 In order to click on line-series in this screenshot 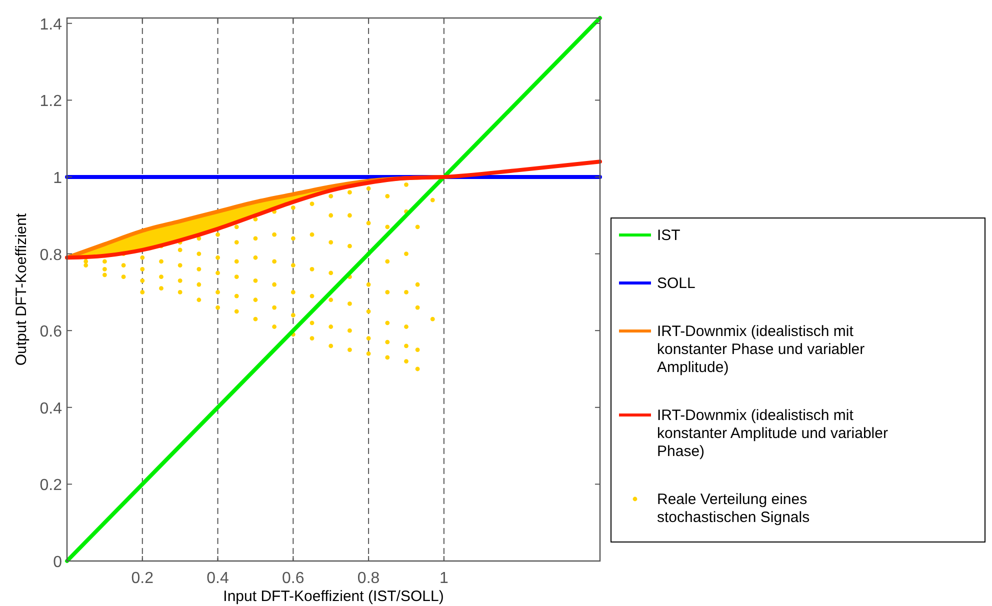, I will do `click(333, 210)`.